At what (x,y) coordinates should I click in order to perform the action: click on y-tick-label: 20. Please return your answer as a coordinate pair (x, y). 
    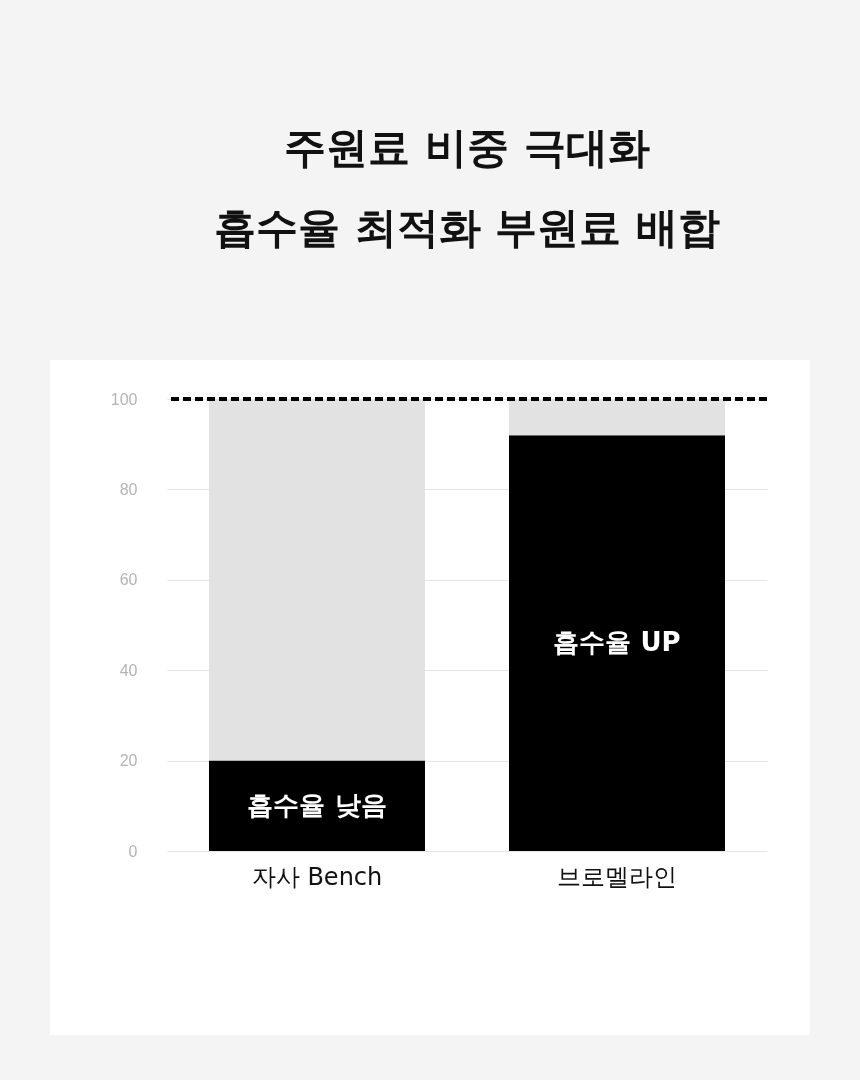
    Looking at the image, I should click on (128, 761).